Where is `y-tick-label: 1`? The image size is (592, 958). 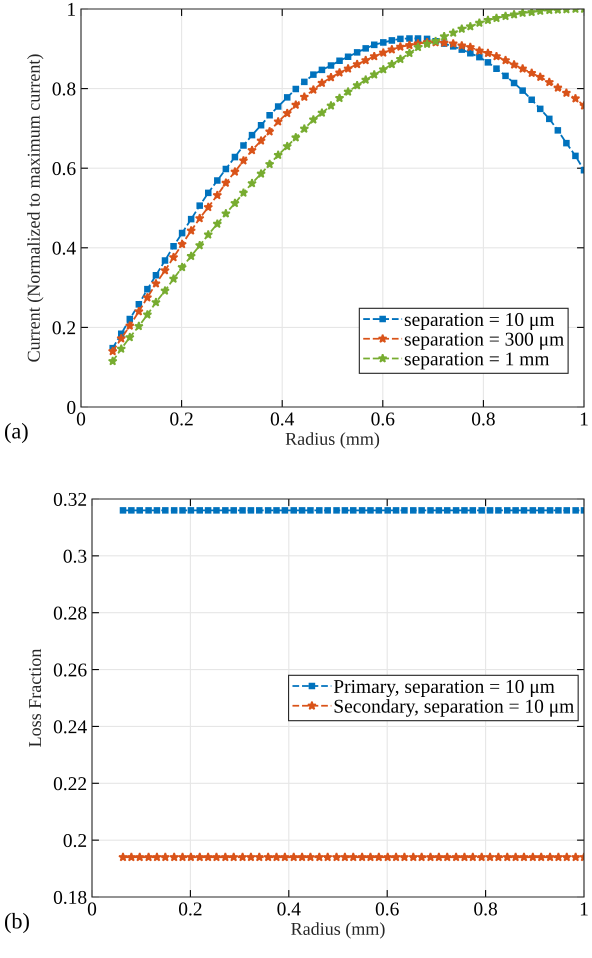 y-tick-label: 1 is located at coordinates (71, 9).